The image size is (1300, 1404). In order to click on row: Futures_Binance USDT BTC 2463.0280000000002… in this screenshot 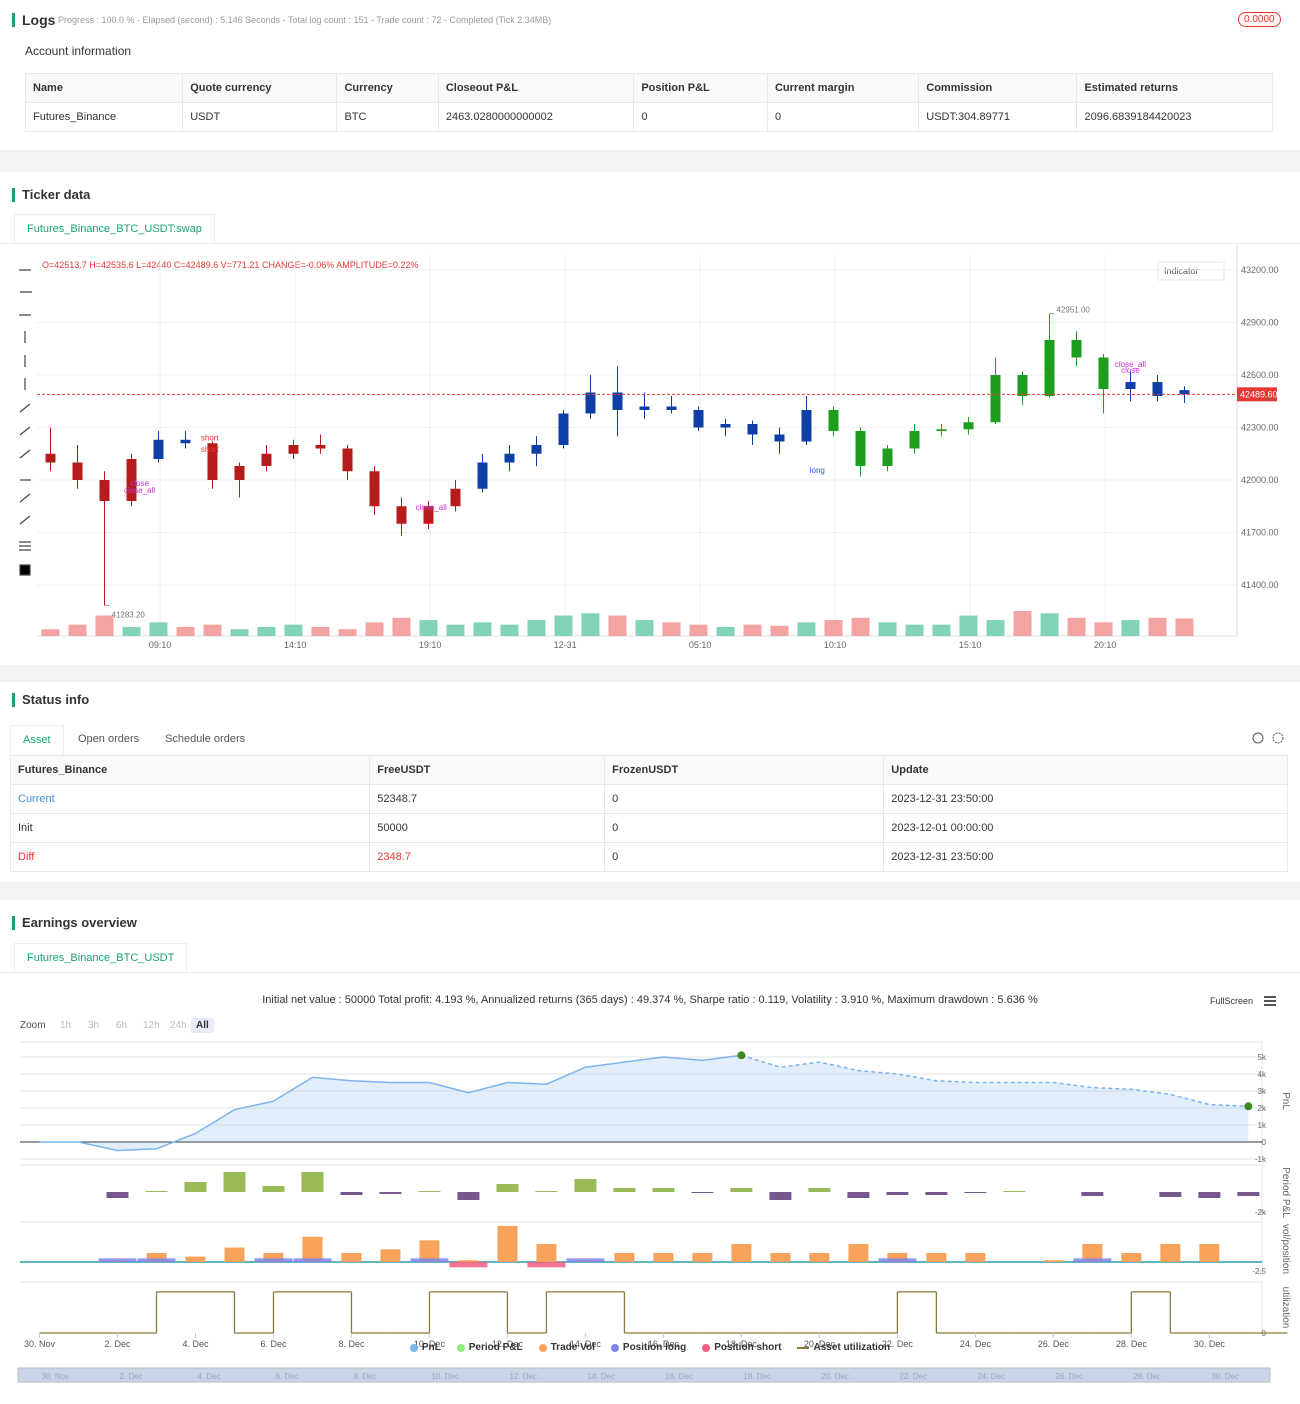, I will do `click(648, 117)`.